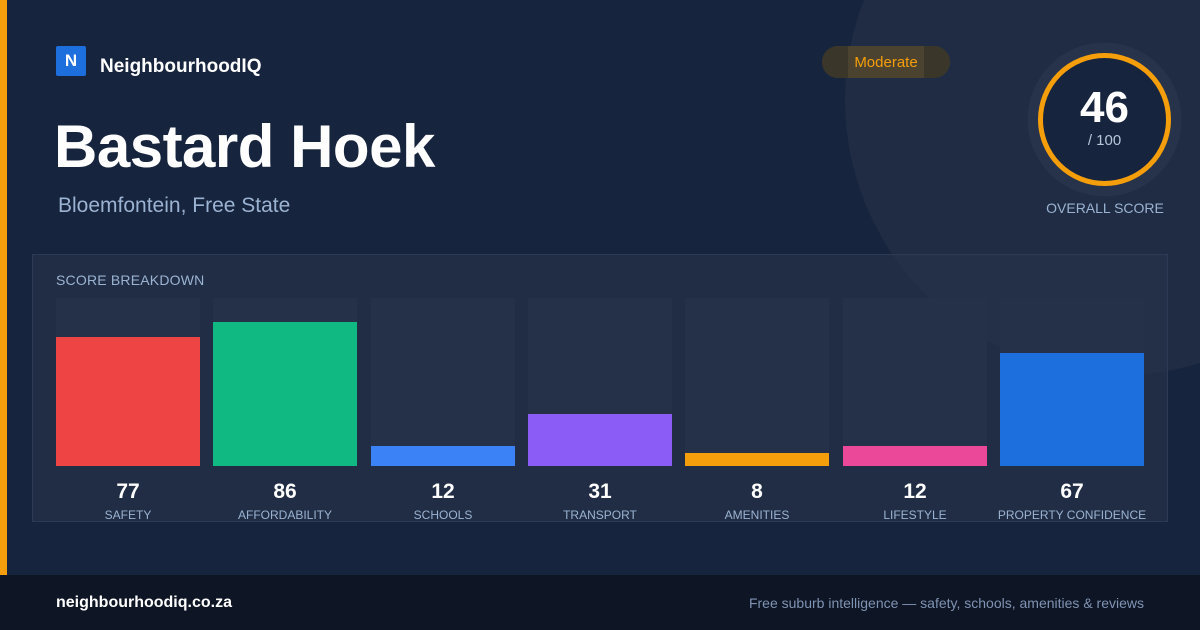 The width and height of the screenshot is (1200, 630). Describe the element at coordinates (174, 205) in the screenshot. I see `suburb-location: Bloemfontein, Free State` at that location.